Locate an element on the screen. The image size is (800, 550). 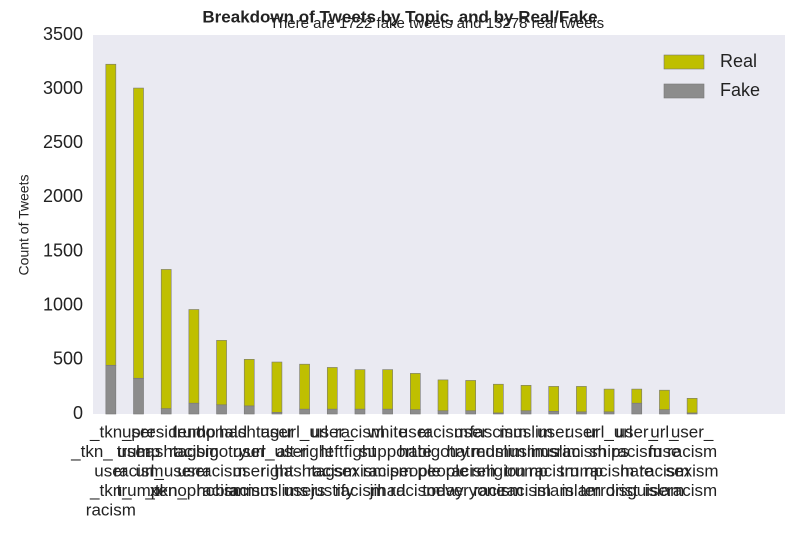
x-tick-label: religion is located at coordinates (498, 470).